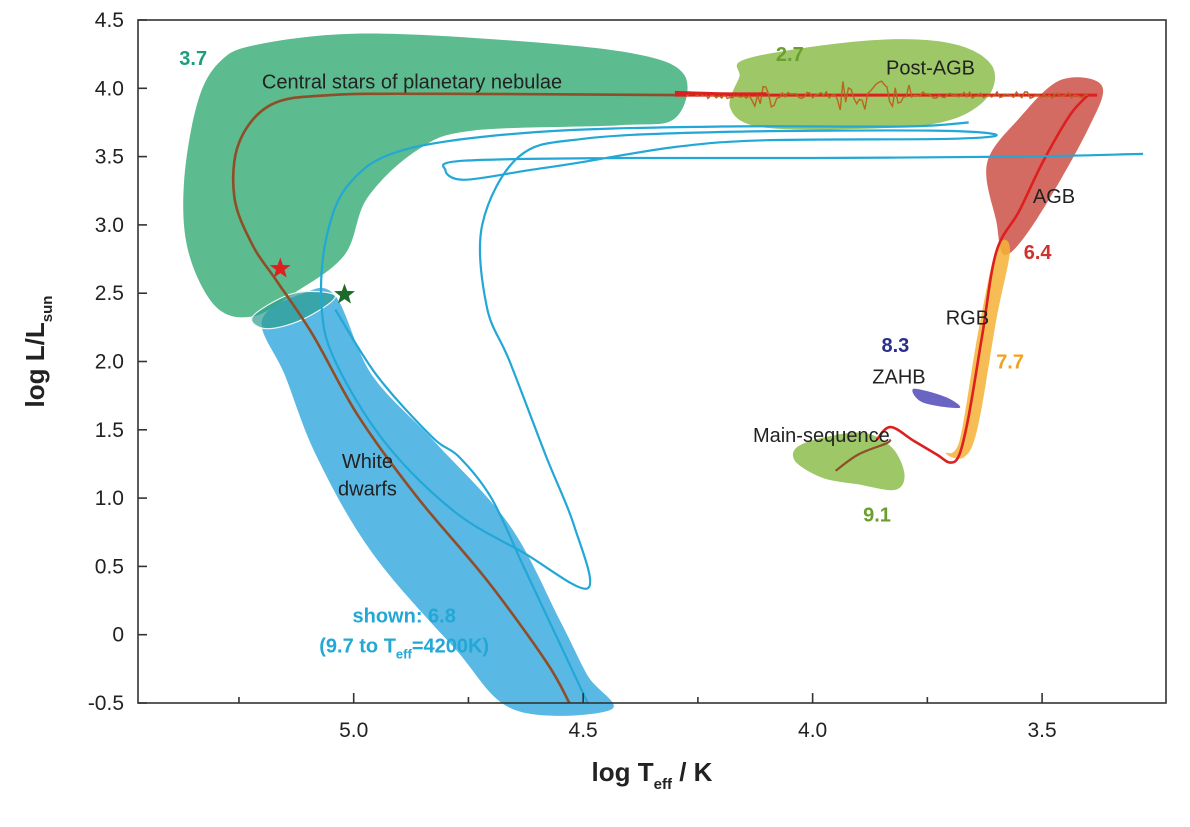  I want to click on region-label-rgb: RGB, so click(967, 319).